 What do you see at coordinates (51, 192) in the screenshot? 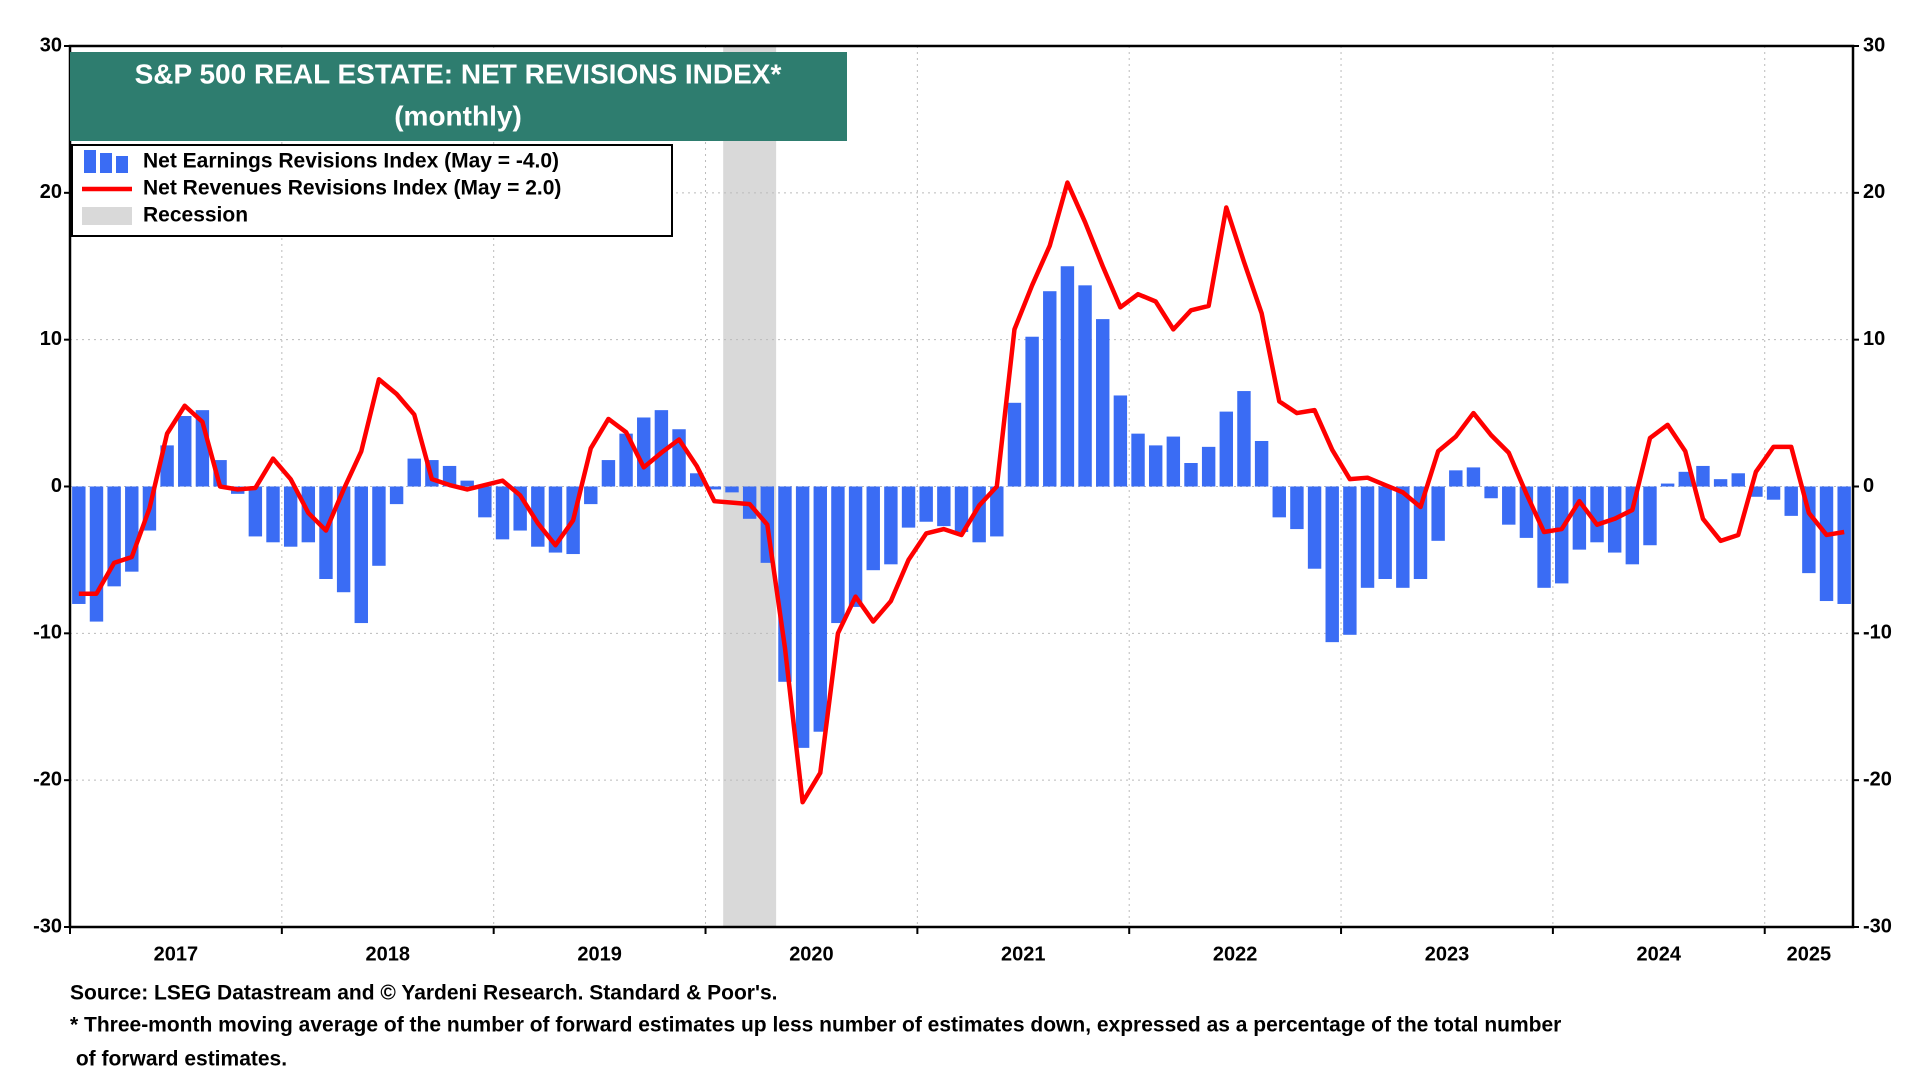
I see `y-tick-label: 20` at bounding box center [51, 192].